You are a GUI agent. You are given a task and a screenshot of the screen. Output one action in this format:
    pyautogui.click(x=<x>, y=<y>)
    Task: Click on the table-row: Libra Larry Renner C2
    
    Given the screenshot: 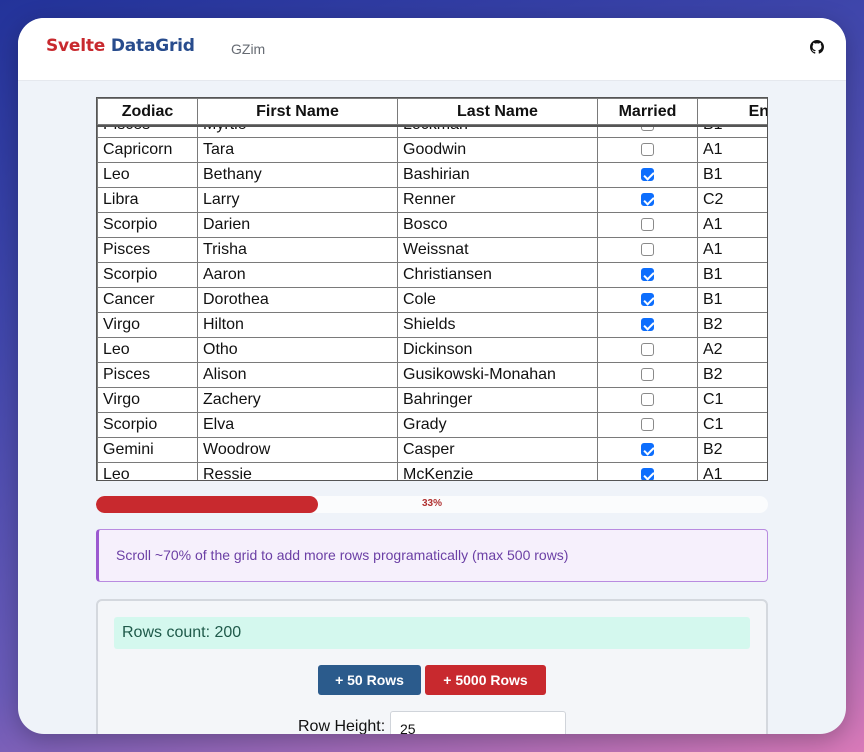 What is the action you would take?
    pyautogui.click(x=432, y=200)
    